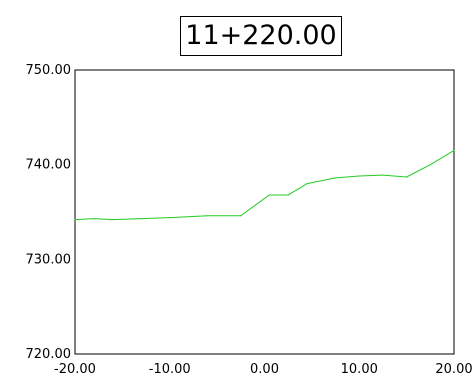  Describe the element at coordinates (261, 36) in the screenshot. I see `chart-title: 11+220.00` at that location.